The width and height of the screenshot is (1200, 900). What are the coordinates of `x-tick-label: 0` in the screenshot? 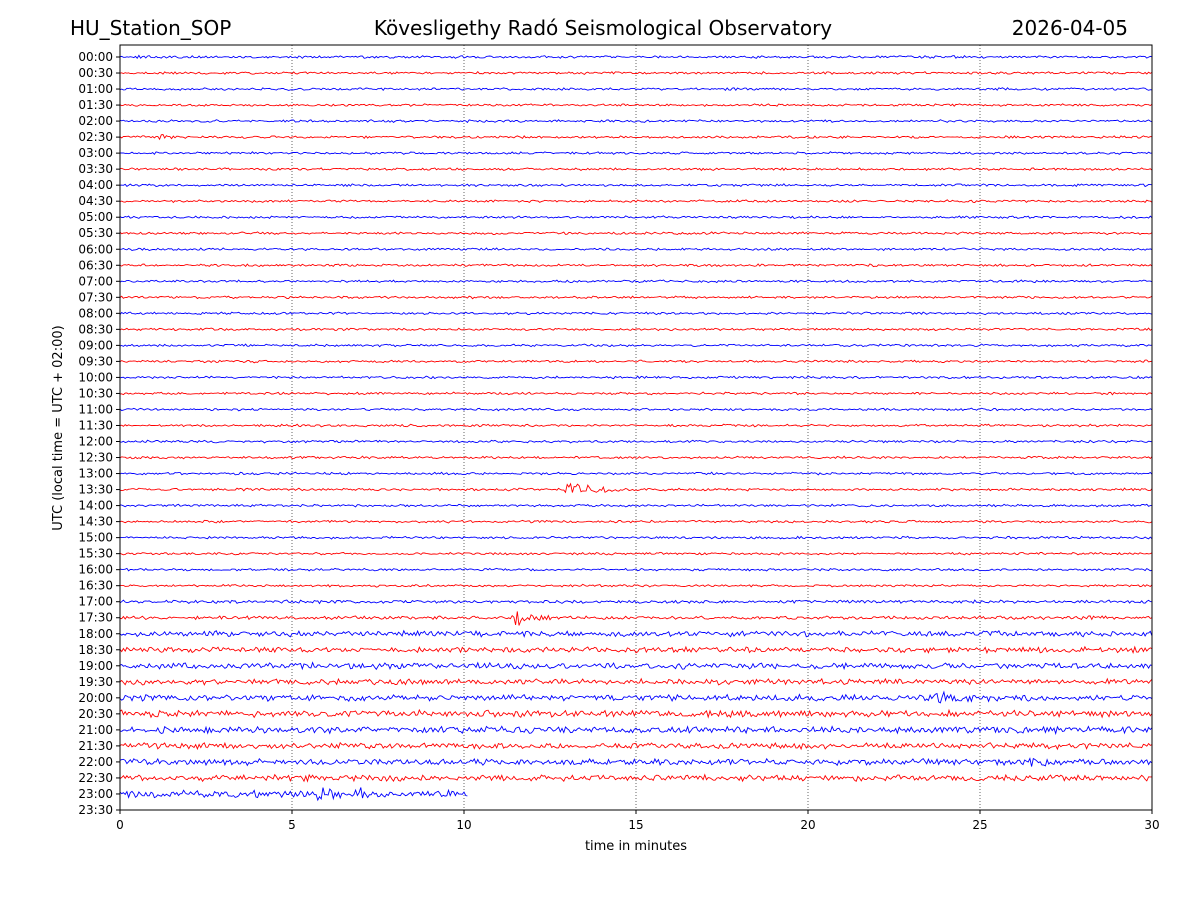 It's located at (120, 825).